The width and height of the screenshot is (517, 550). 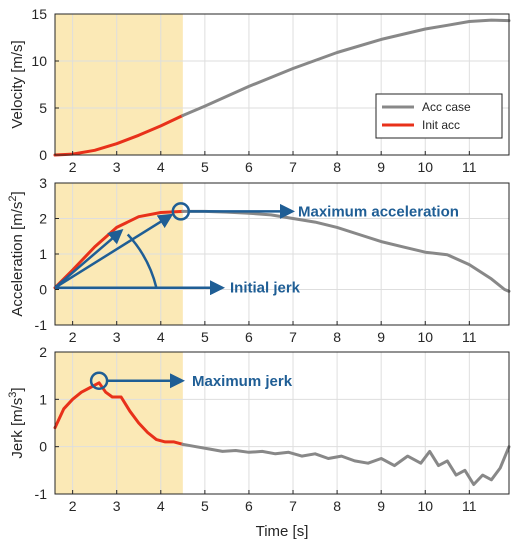 What do you see at coordinates (39, 61) in the screenshot?
I see `y-tick-label: 10` at bounding box center [39, 61].